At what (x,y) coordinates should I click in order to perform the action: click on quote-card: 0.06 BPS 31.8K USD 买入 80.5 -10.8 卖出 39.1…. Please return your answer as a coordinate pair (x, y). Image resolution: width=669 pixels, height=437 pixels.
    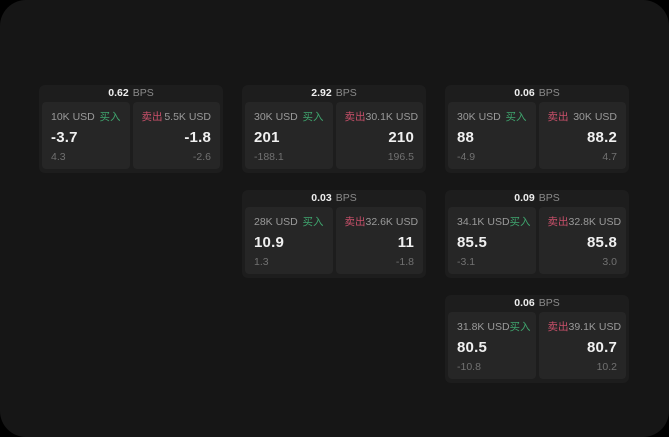
    Looking at the image, I should click on (537, 339).